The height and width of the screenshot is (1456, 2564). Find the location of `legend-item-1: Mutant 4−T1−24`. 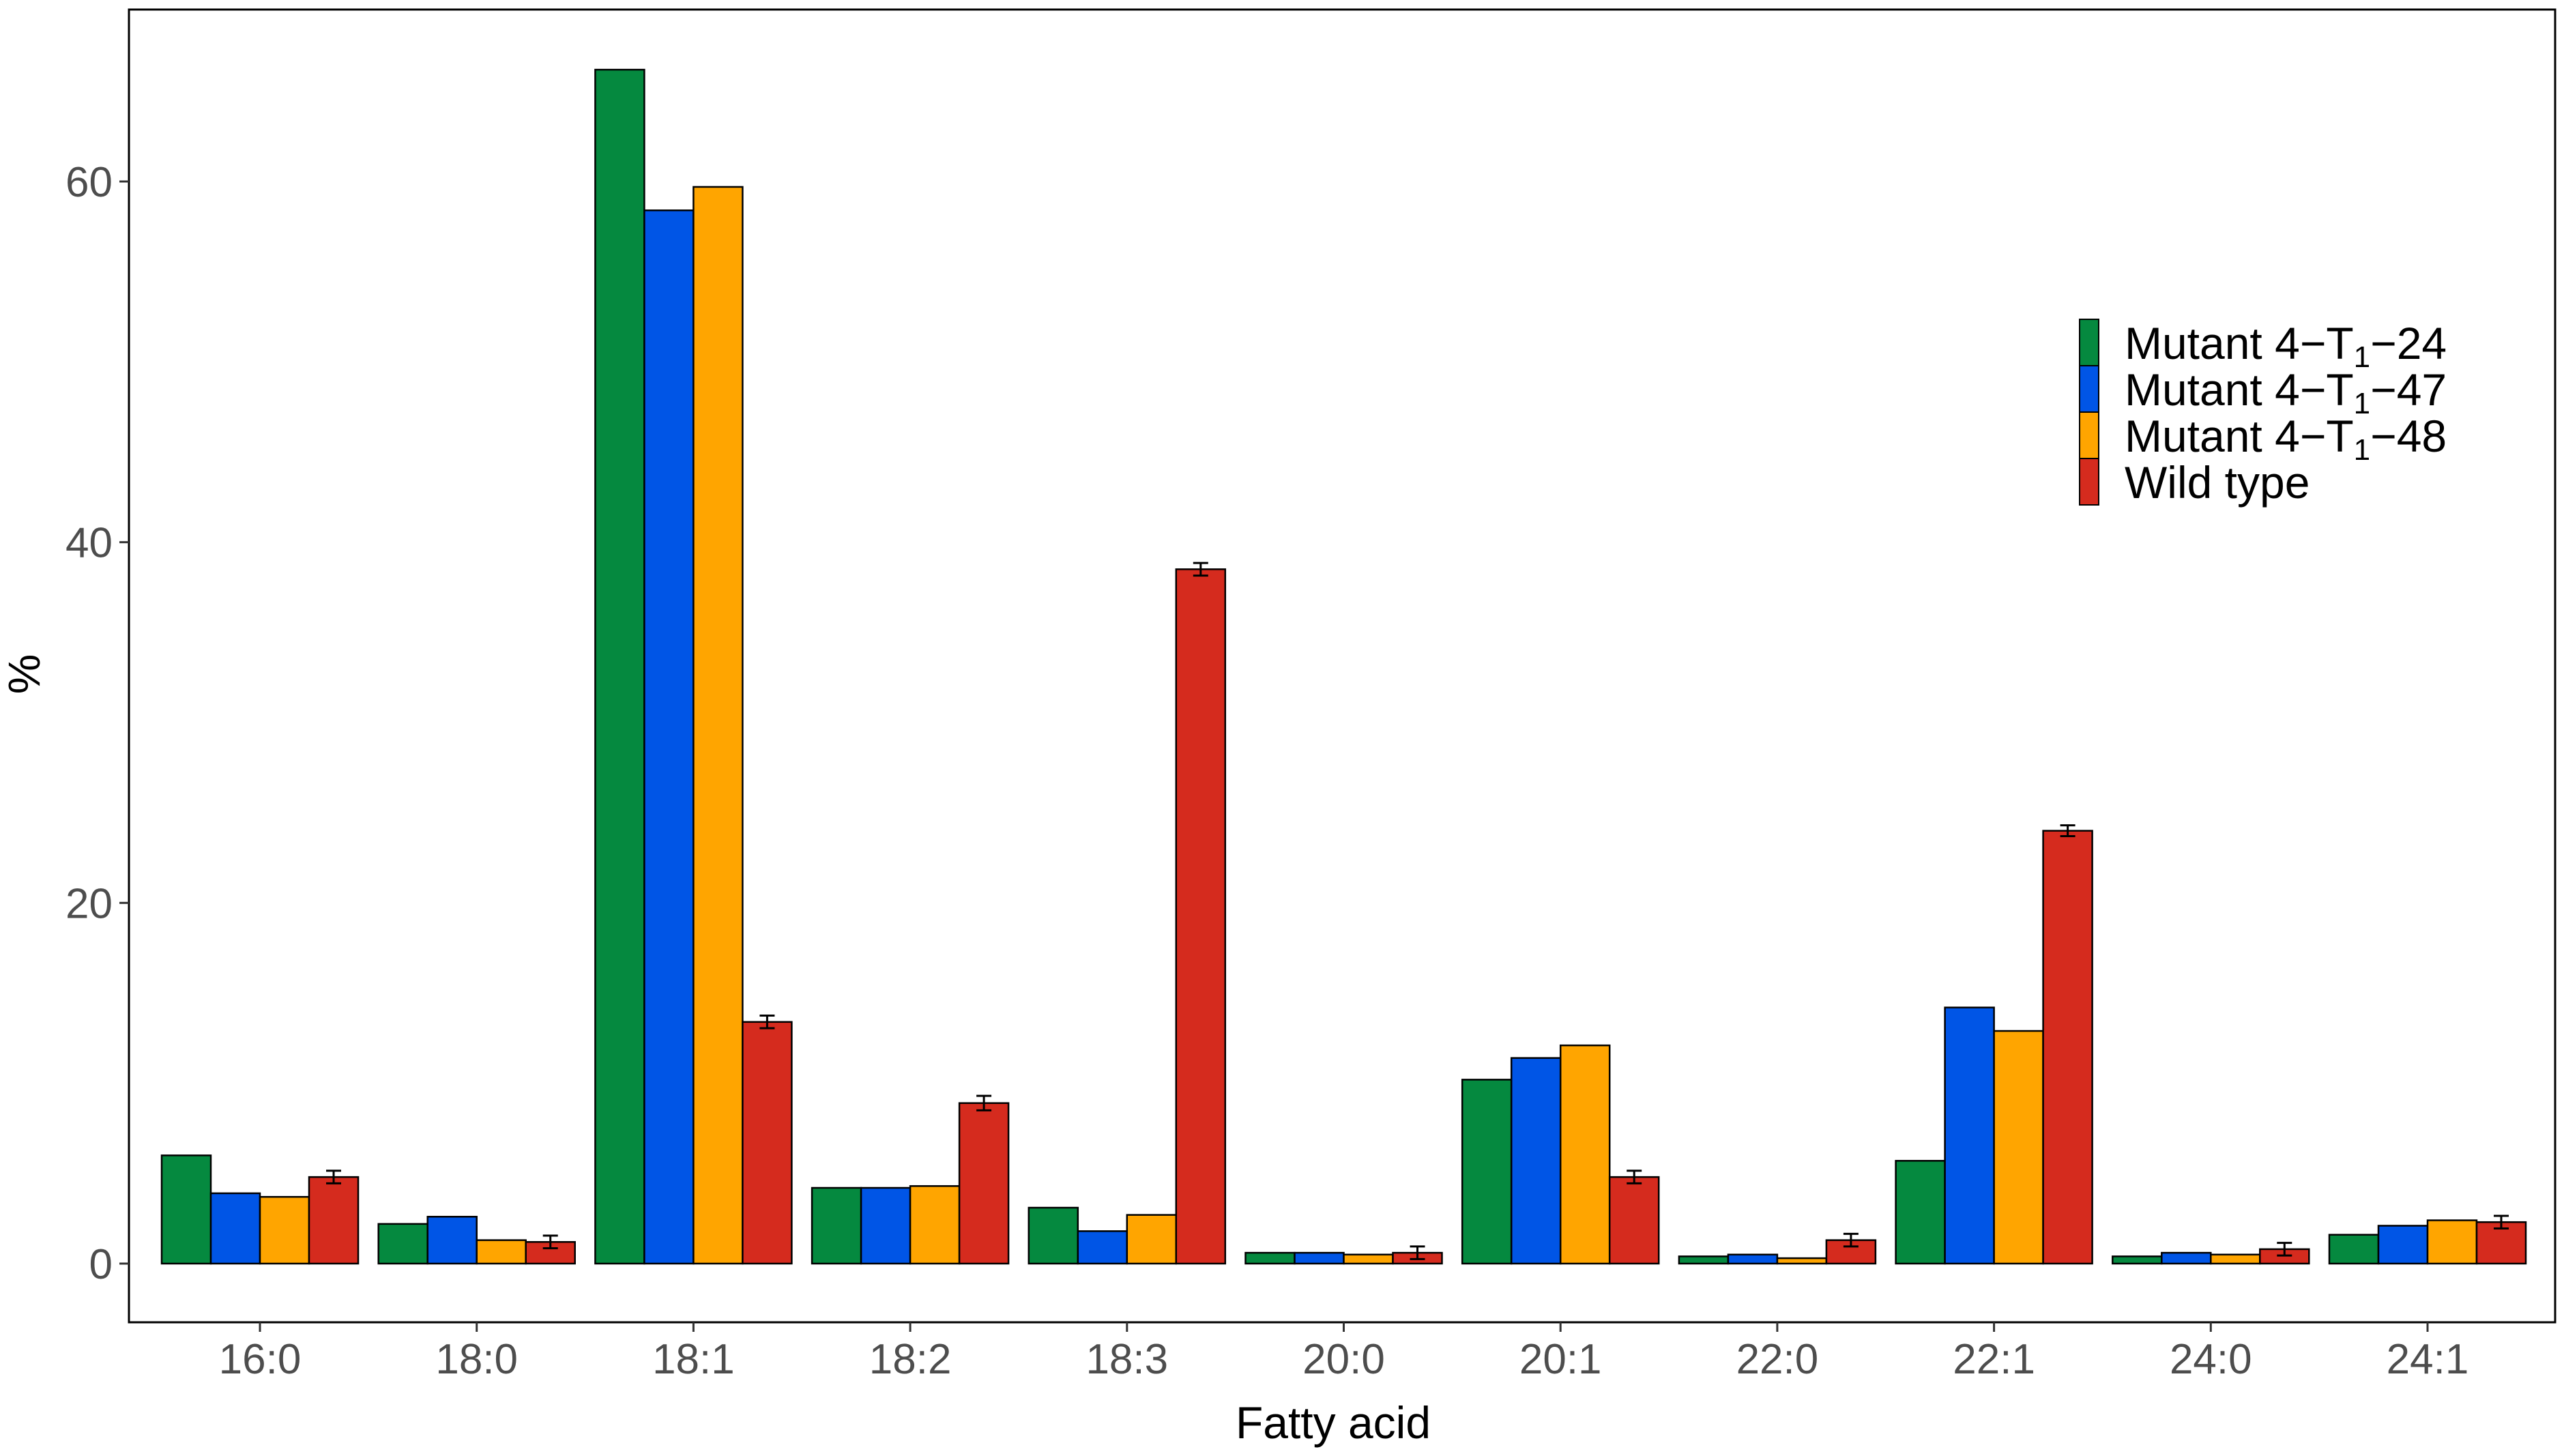

legend-item-1: Mutant 4−T1−24 is located at coordinates (2263, 346).